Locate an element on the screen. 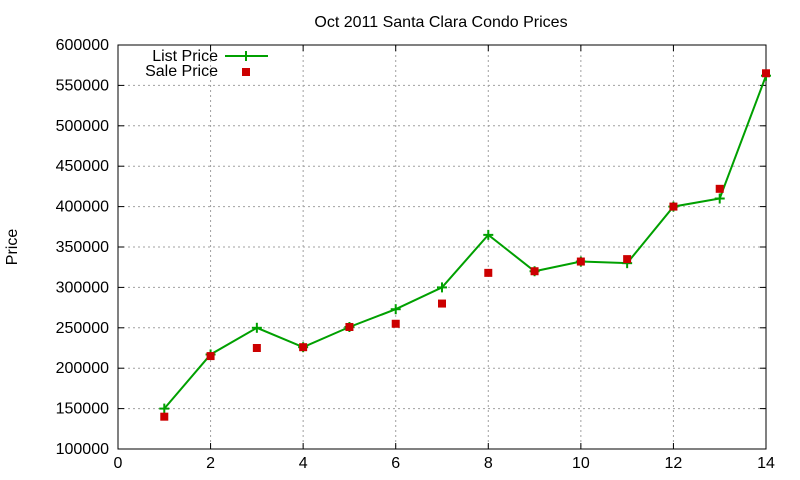  y-tick-label: 100000 is located at coordinates (82, 449).